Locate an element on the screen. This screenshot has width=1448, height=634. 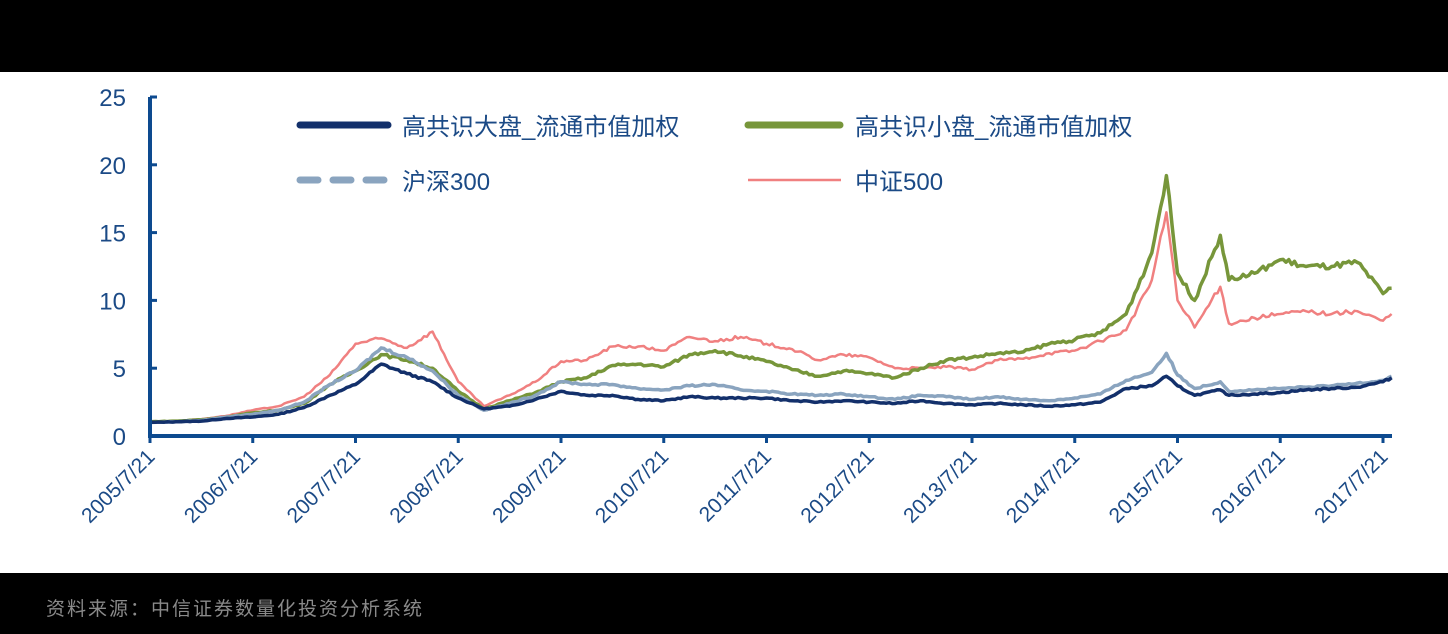
legend-item-large-cap: 高共识大盘_流通市值加权 is located at coordinates (487, 127).